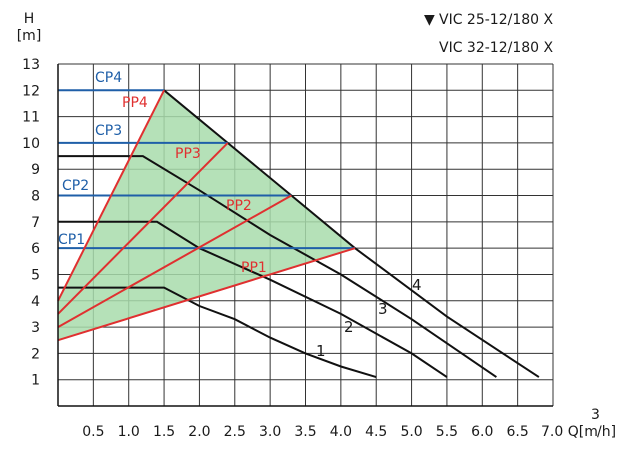 This screenshot has width=627, height=450. I want to click on pp-line-pp4, so click(111, 195).